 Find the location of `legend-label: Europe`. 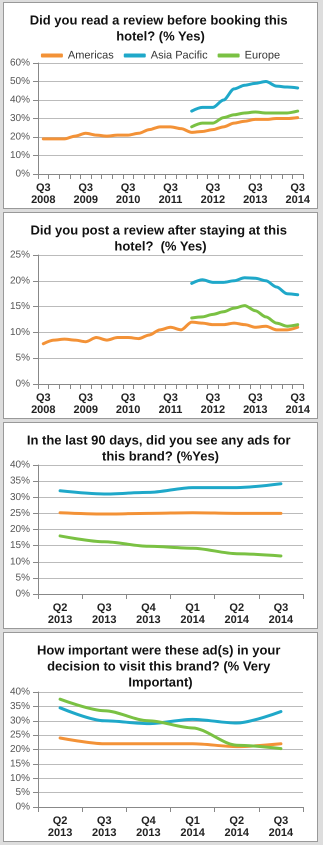

legend-label: Europe is located at coordinates (262, 56).